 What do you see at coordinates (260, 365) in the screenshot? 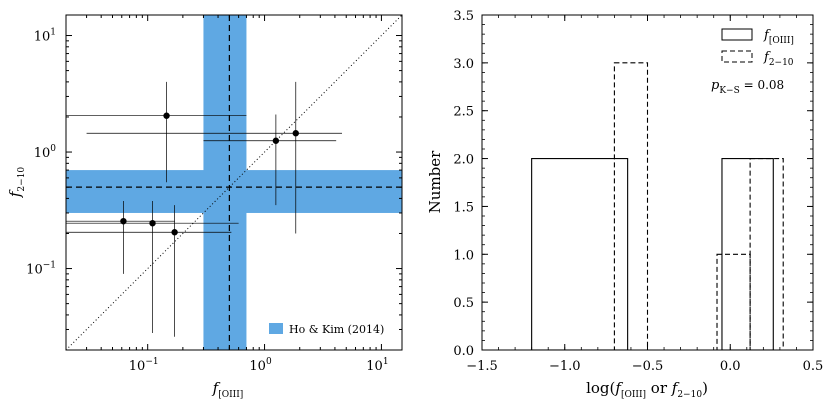
I see `x-tick-label: 10⁰` at bounding box center [260, 365].